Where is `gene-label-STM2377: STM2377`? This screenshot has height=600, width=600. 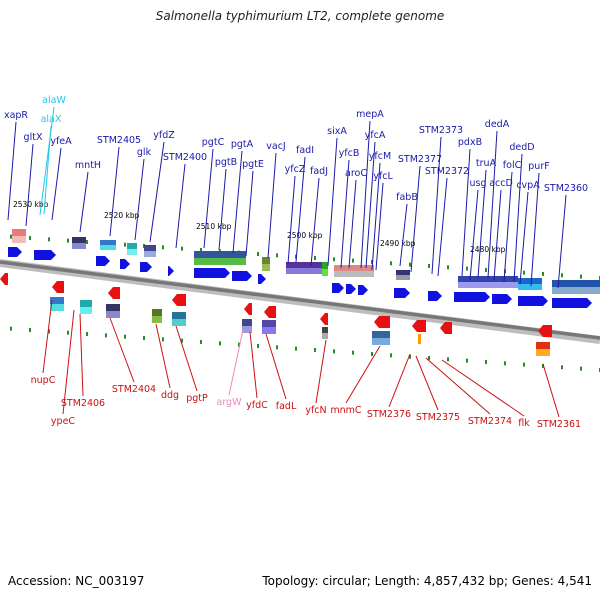 gene-label-STM2377: STM2377 is located at coordinates (420, 159).